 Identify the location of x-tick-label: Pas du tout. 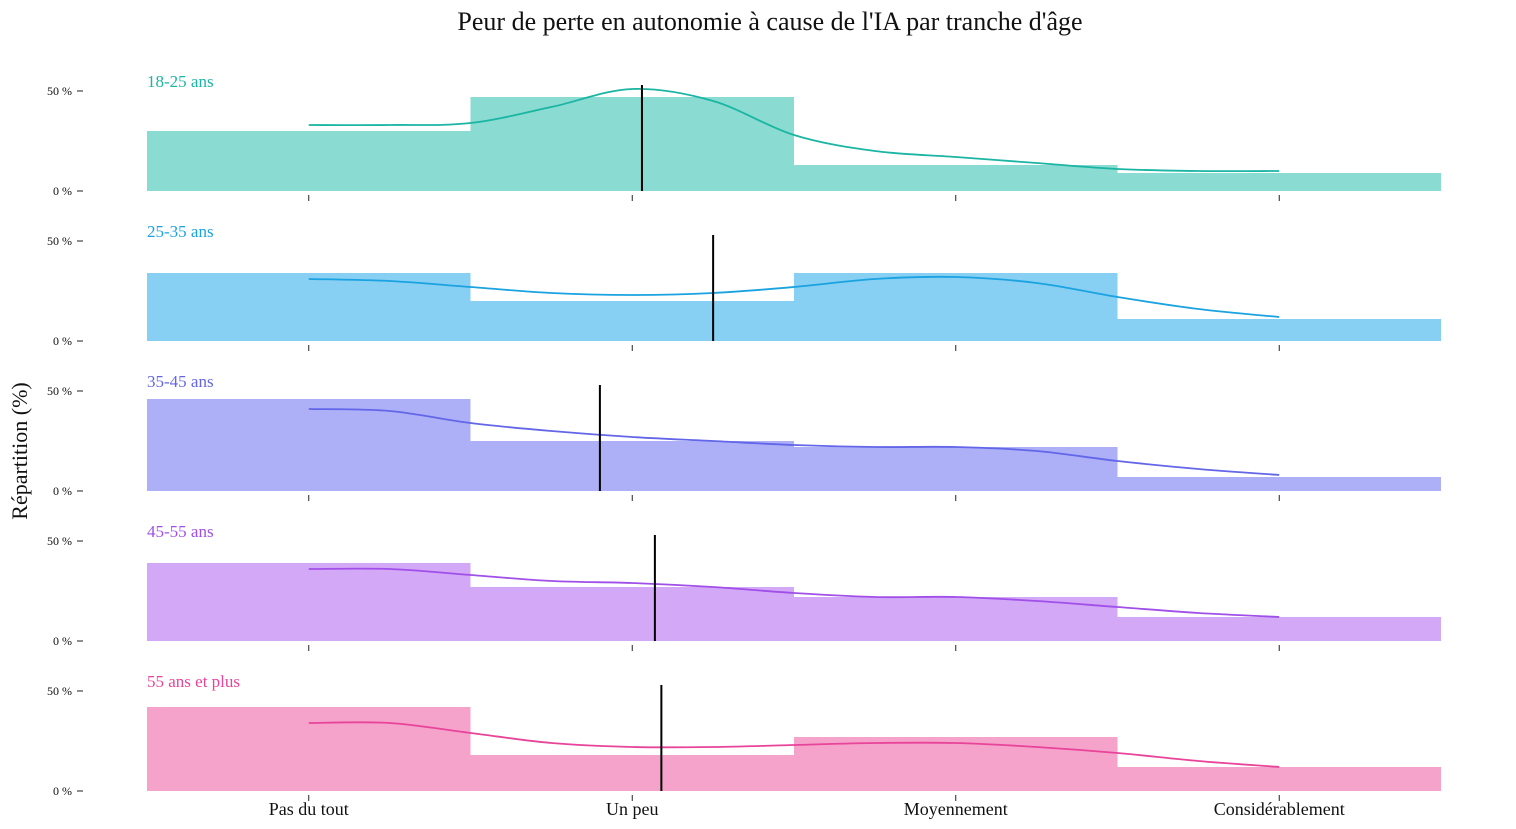
(309, 809).